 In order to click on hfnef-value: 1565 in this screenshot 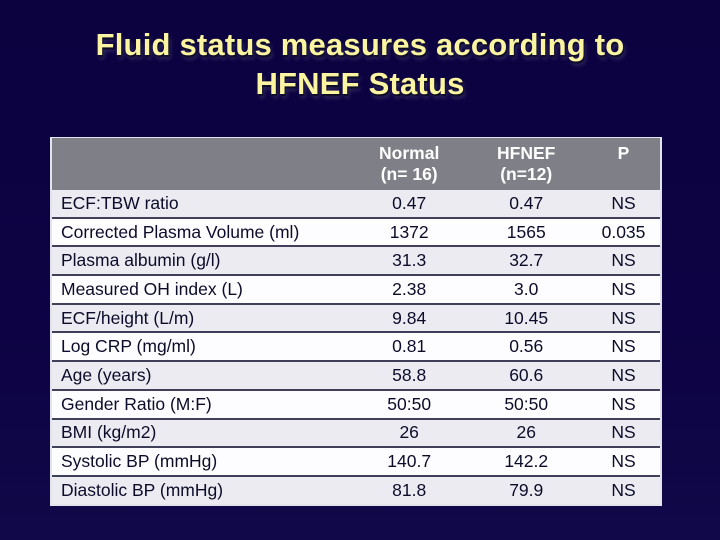, I will do `click(526, 231)`.